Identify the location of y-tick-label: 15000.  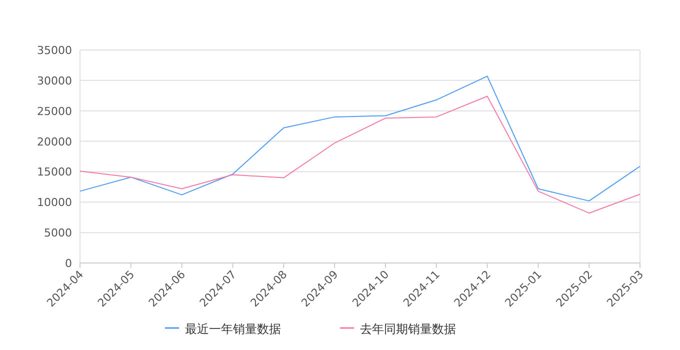
(54, 172).